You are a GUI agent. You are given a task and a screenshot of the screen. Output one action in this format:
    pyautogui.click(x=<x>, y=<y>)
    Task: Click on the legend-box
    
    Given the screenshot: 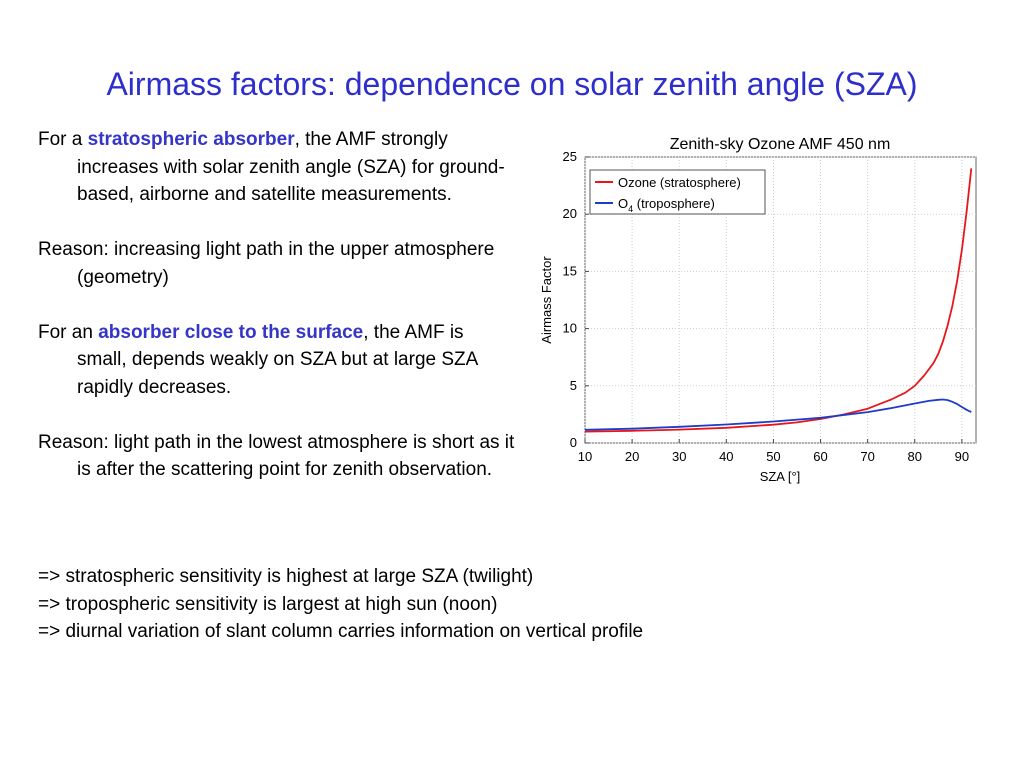 What is the action you would take?
    pyautogui.click(x=677, y=192)
    